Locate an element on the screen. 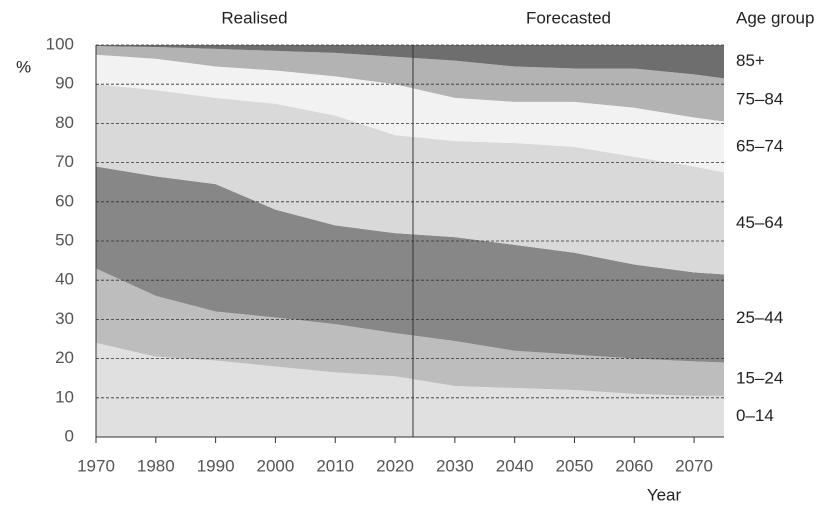  y-tick-label: 30 is located at coordinates (64, 318).